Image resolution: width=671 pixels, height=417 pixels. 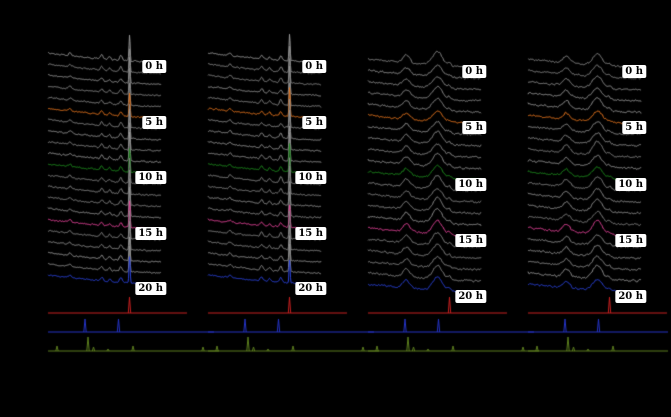 I want to click on time-label-10h-panel-3: 10 h, so click(x=470, y=184).